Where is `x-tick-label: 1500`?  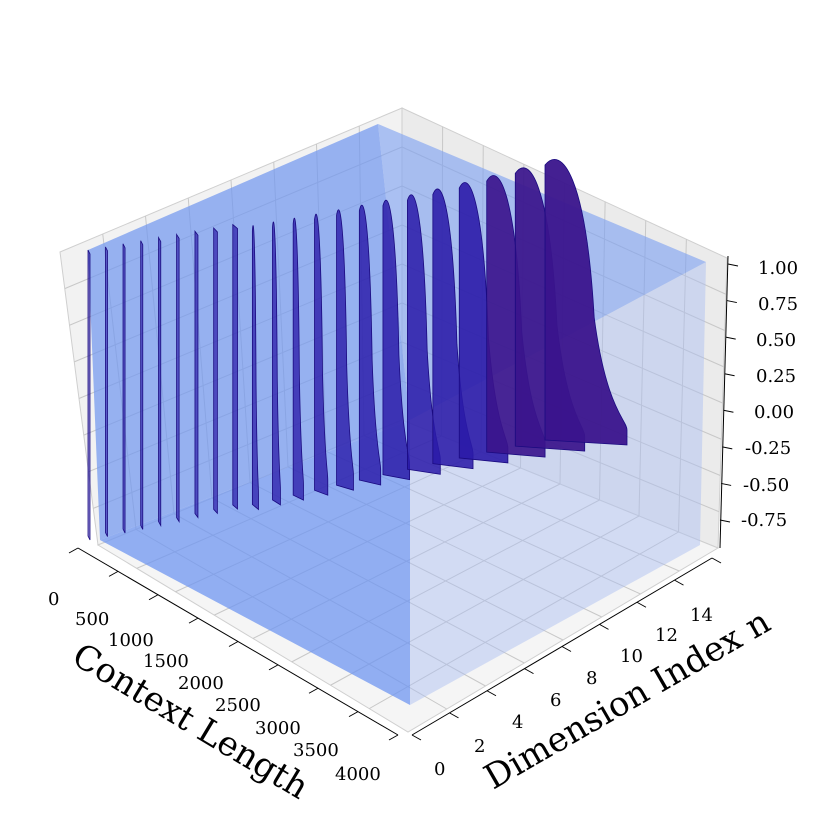 x-tick-label: 1500 is located at coordinates (166, 661).